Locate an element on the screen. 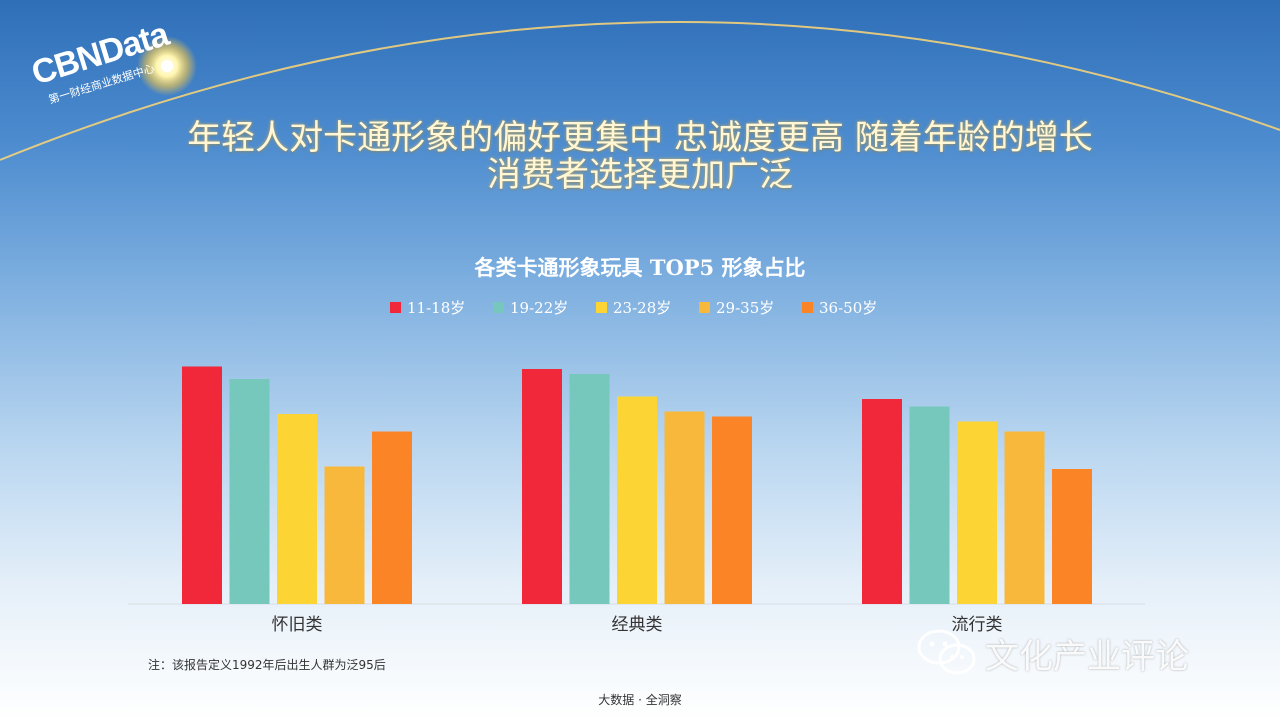  wechat-watermark: 文化产业评论 is located at coordinates (1052, 653).